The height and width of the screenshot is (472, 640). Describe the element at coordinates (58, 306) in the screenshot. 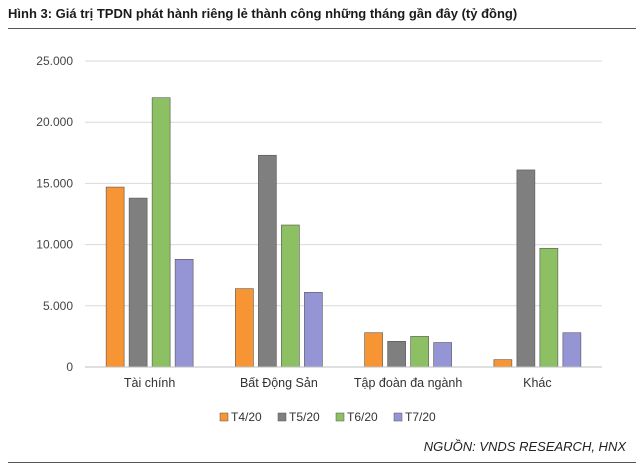

I see `y-tick-label: 5.000` at that location.